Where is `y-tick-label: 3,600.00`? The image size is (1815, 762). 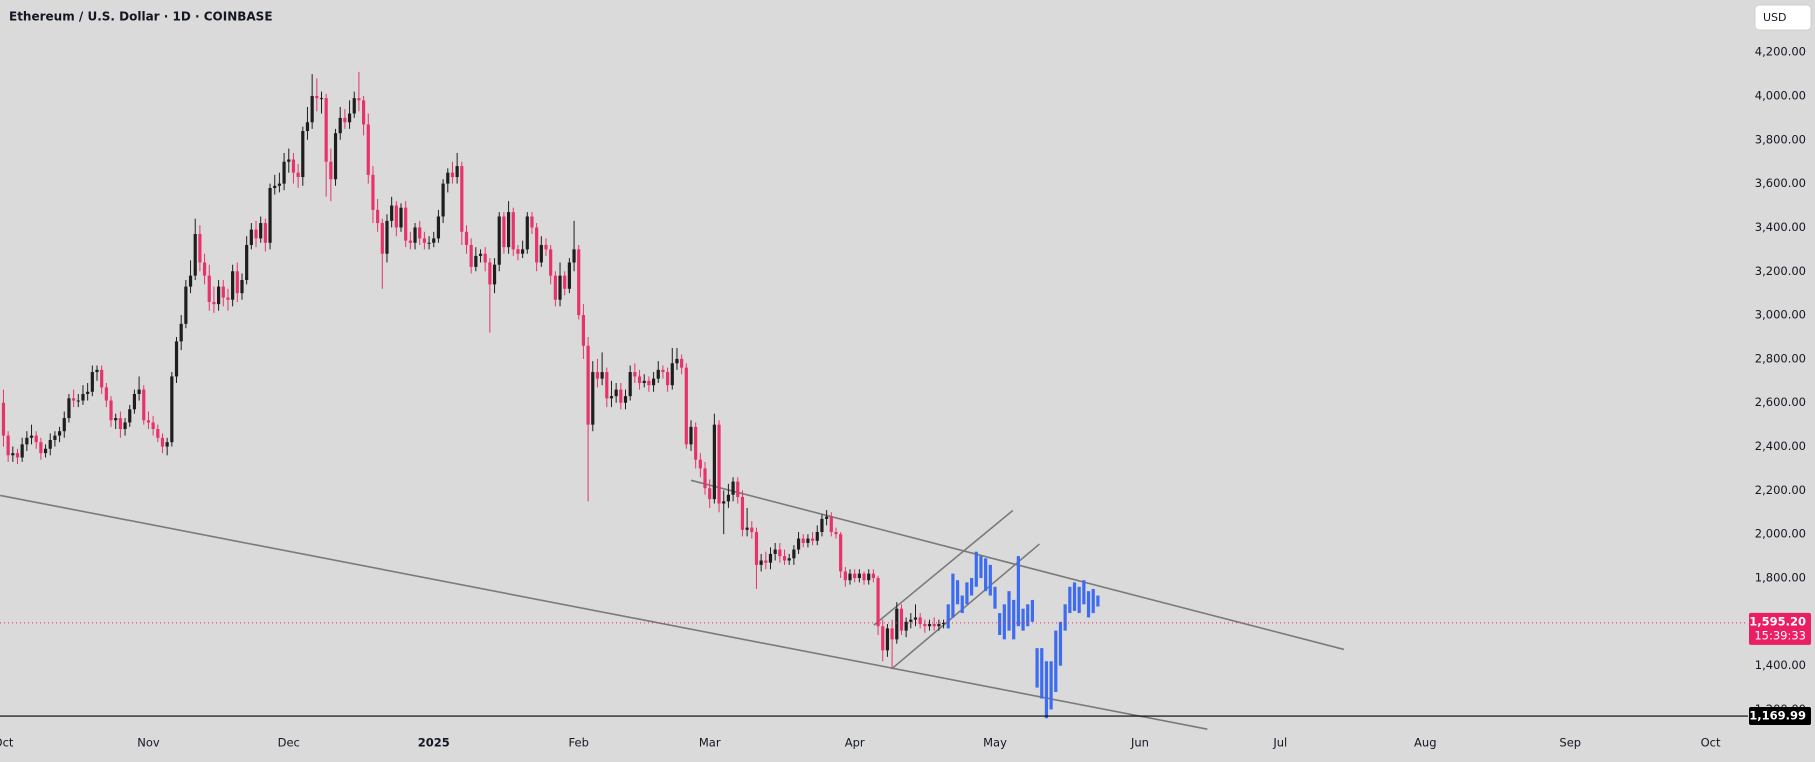
y-tick-label: 3,600.00 is located at coordinates (1780, 183).